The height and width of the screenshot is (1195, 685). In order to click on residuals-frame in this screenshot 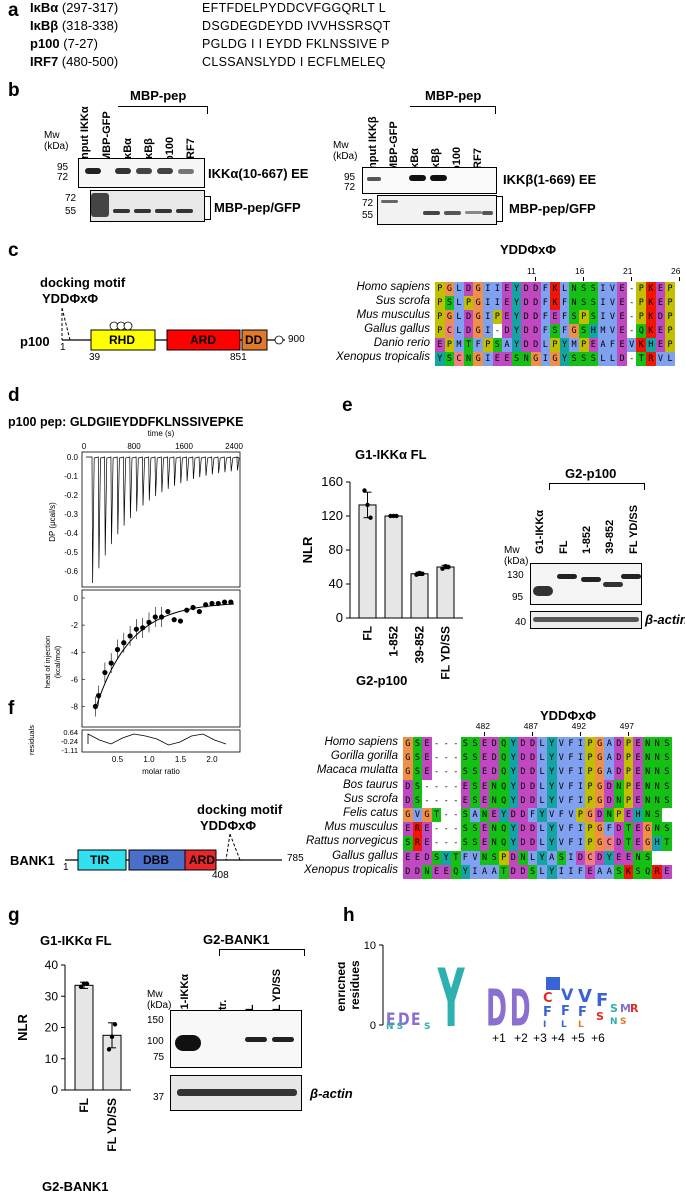, I will do `click(161, 741)`.